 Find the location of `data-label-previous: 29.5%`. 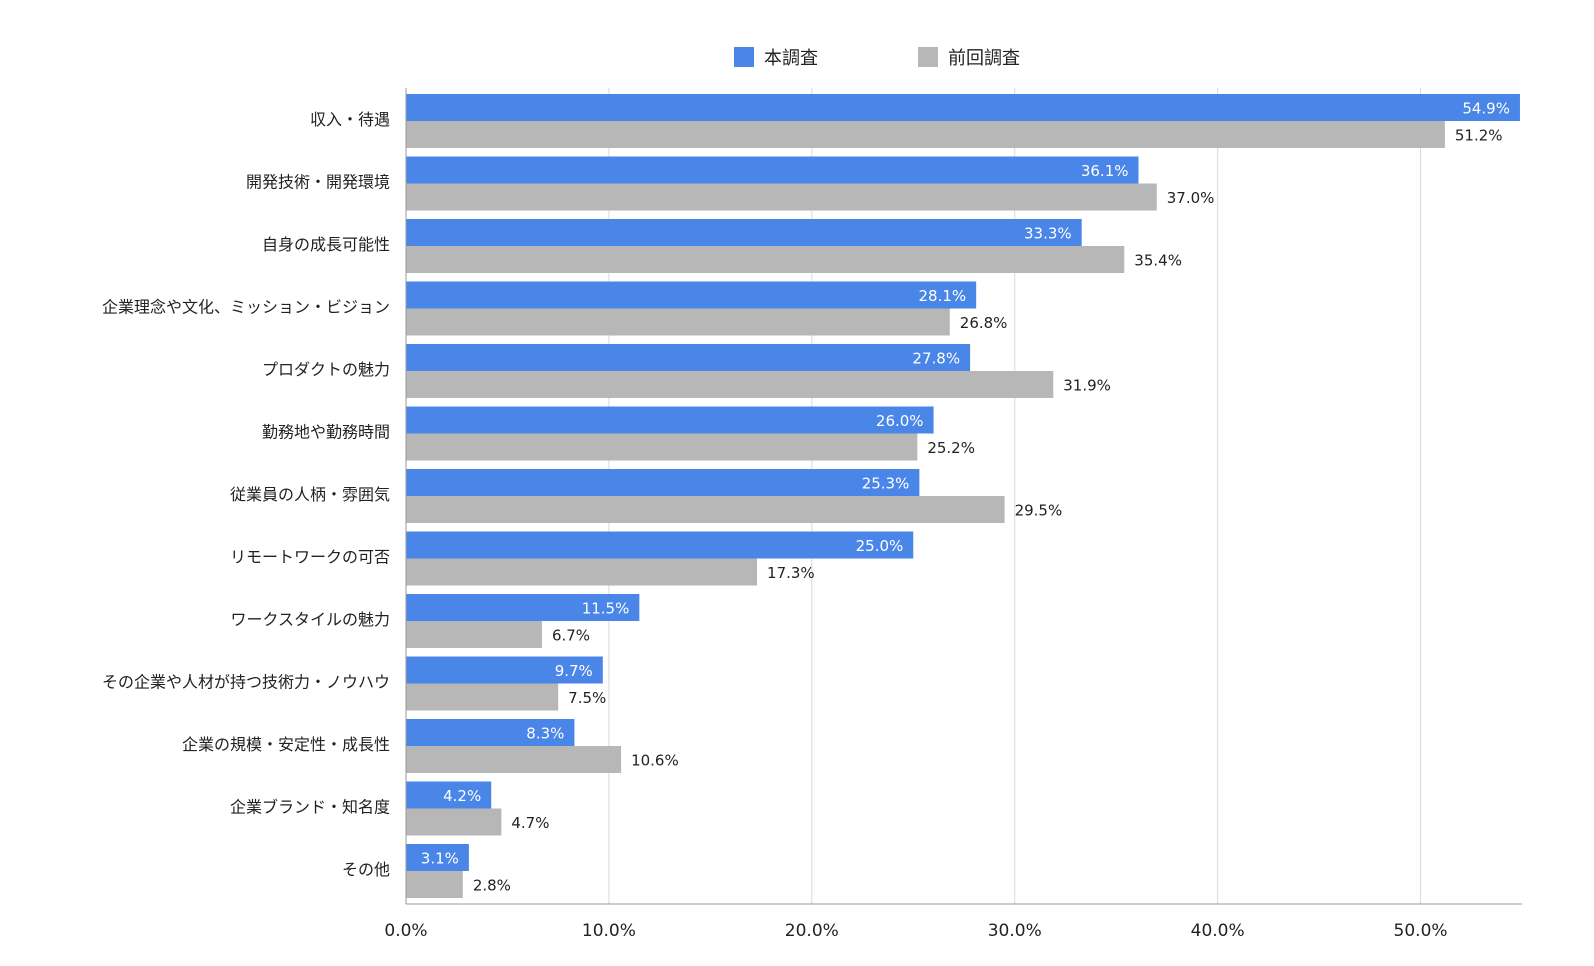

data-label-previous: 29.5% is located at coordinates (1039, 511).